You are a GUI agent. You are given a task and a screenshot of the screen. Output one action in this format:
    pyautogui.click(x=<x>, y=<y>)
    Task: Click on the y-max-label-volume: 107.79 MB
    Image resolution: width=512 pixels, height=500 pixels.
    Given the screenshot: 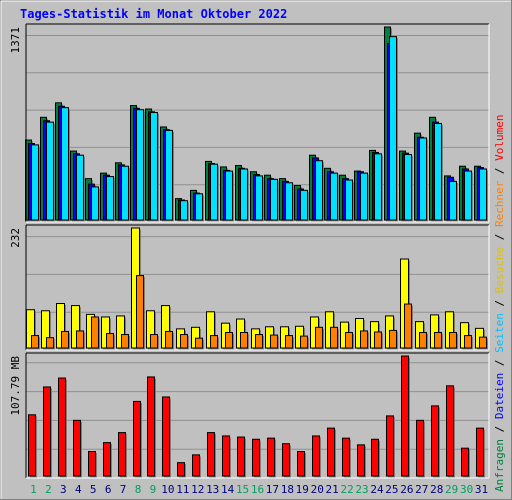 What is the action you would take?
    pyautogui.click(x=15, y=386)
    